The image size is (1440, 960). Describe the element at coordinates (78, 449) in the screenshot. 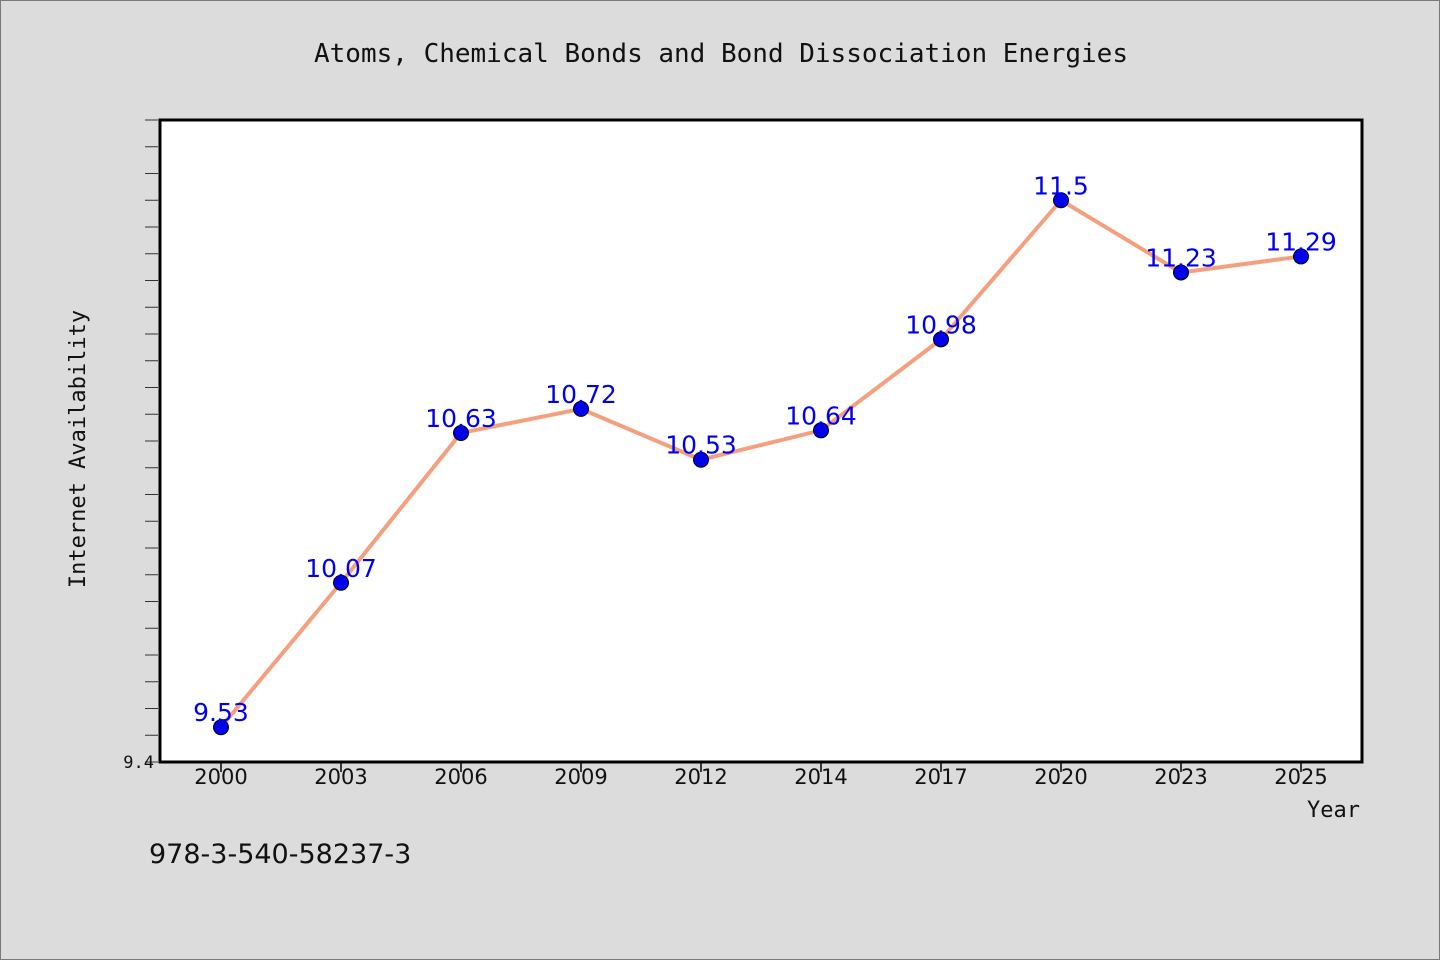

I see `y-axis-label: Internet Availability` at that location.